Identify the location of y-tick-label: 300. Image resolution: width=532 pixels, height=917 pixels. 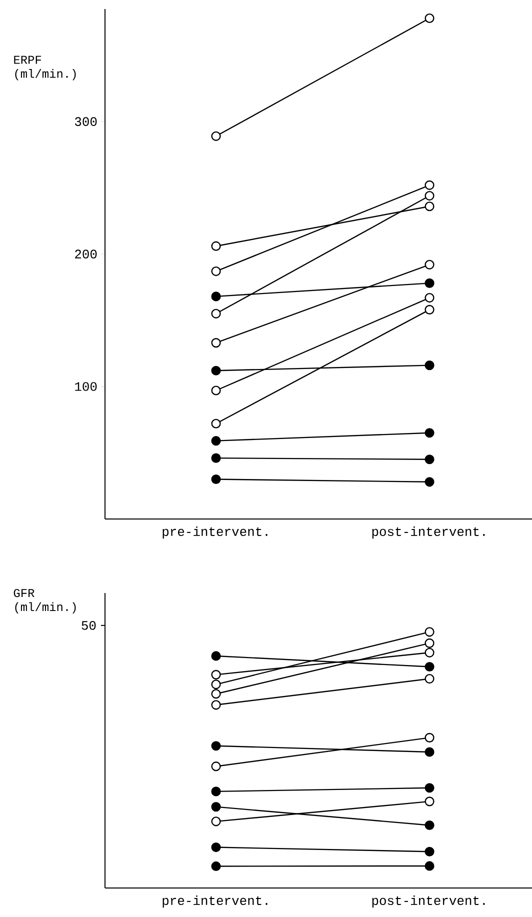
(85, 121).